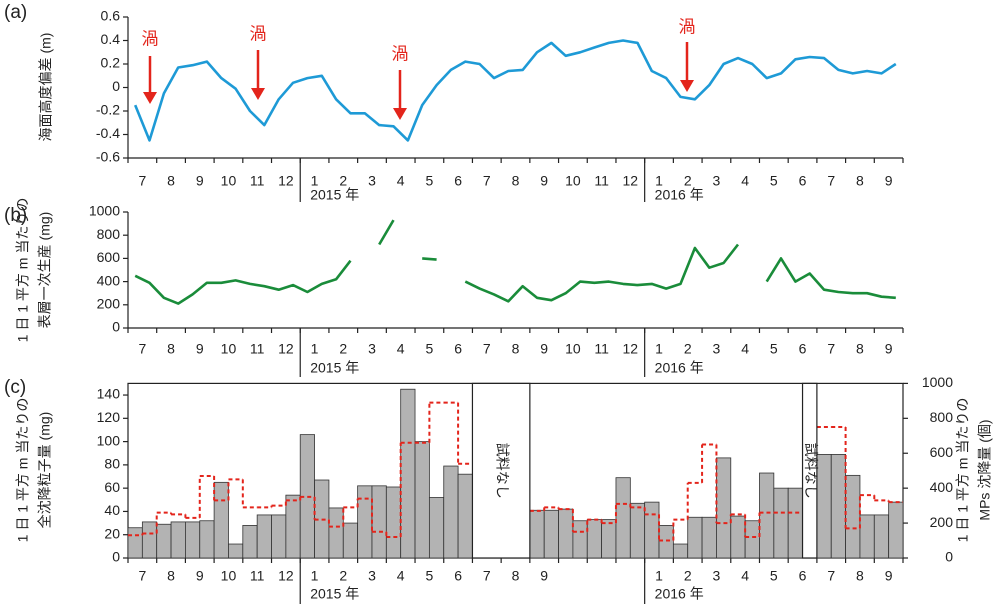 The height and width of the screenshot is (607, 1000). Describe the element at coordinates (116, 86) in the screenshot. I see `y-tick-label: 0` at that location.